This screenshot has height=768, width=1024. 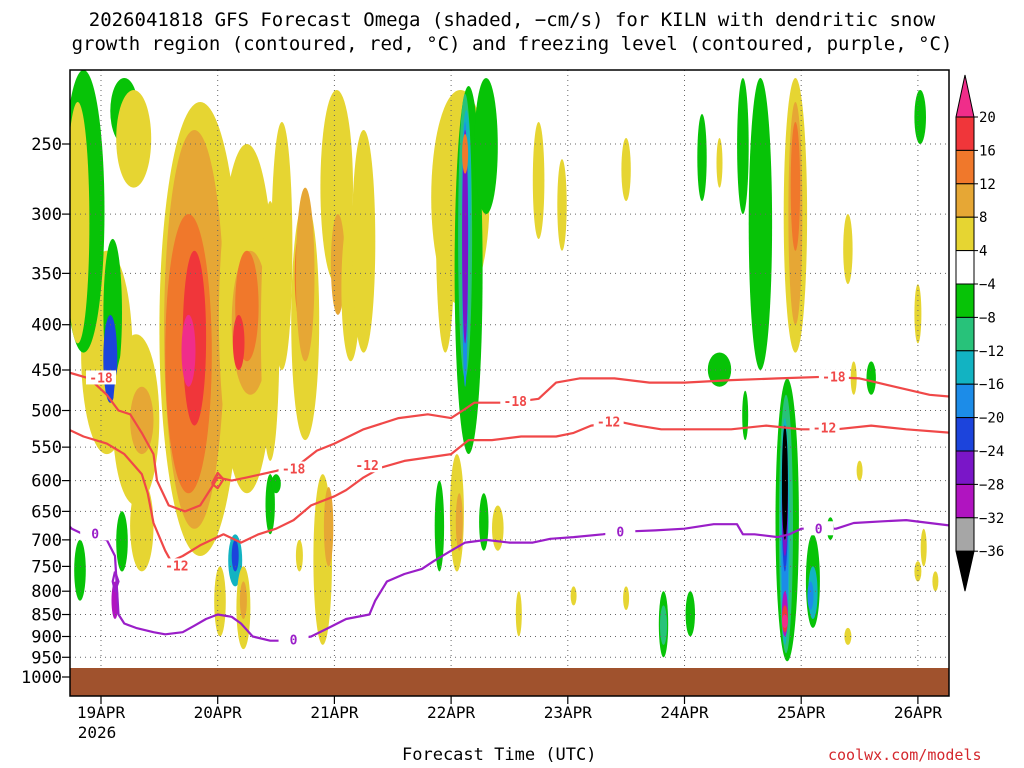 I want to click on colorbar-label: 12, so click(x=987, y=185).